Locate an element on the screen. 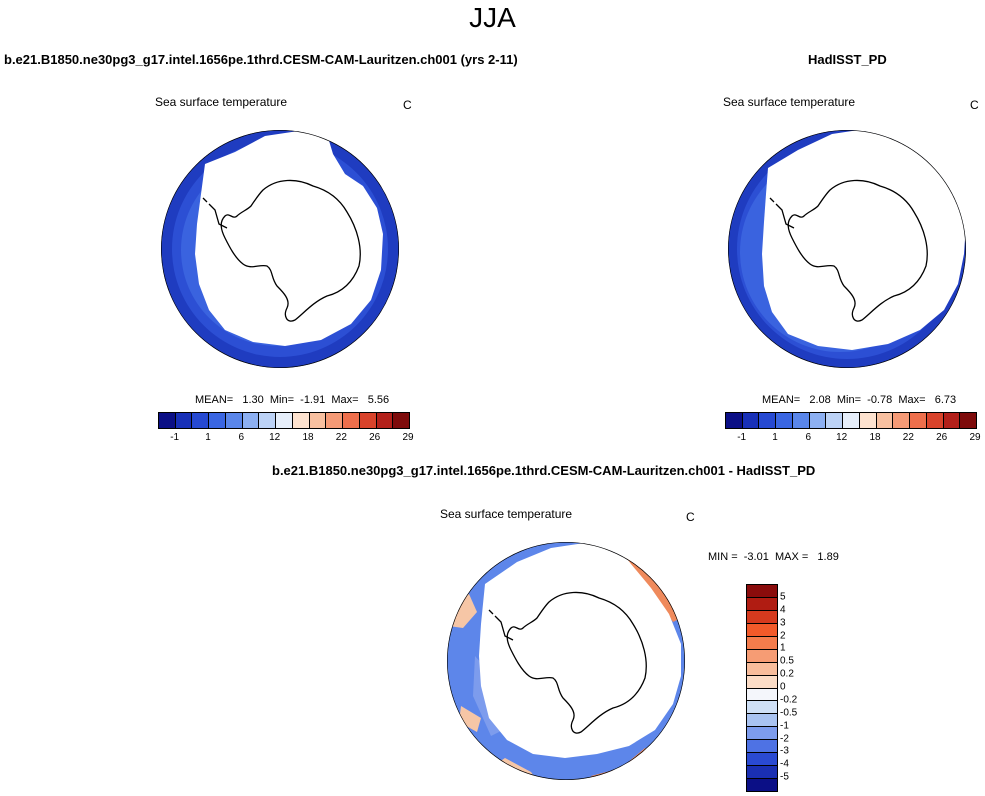  colorbar-tick-label: 3 is located at coordinates (783, 623).